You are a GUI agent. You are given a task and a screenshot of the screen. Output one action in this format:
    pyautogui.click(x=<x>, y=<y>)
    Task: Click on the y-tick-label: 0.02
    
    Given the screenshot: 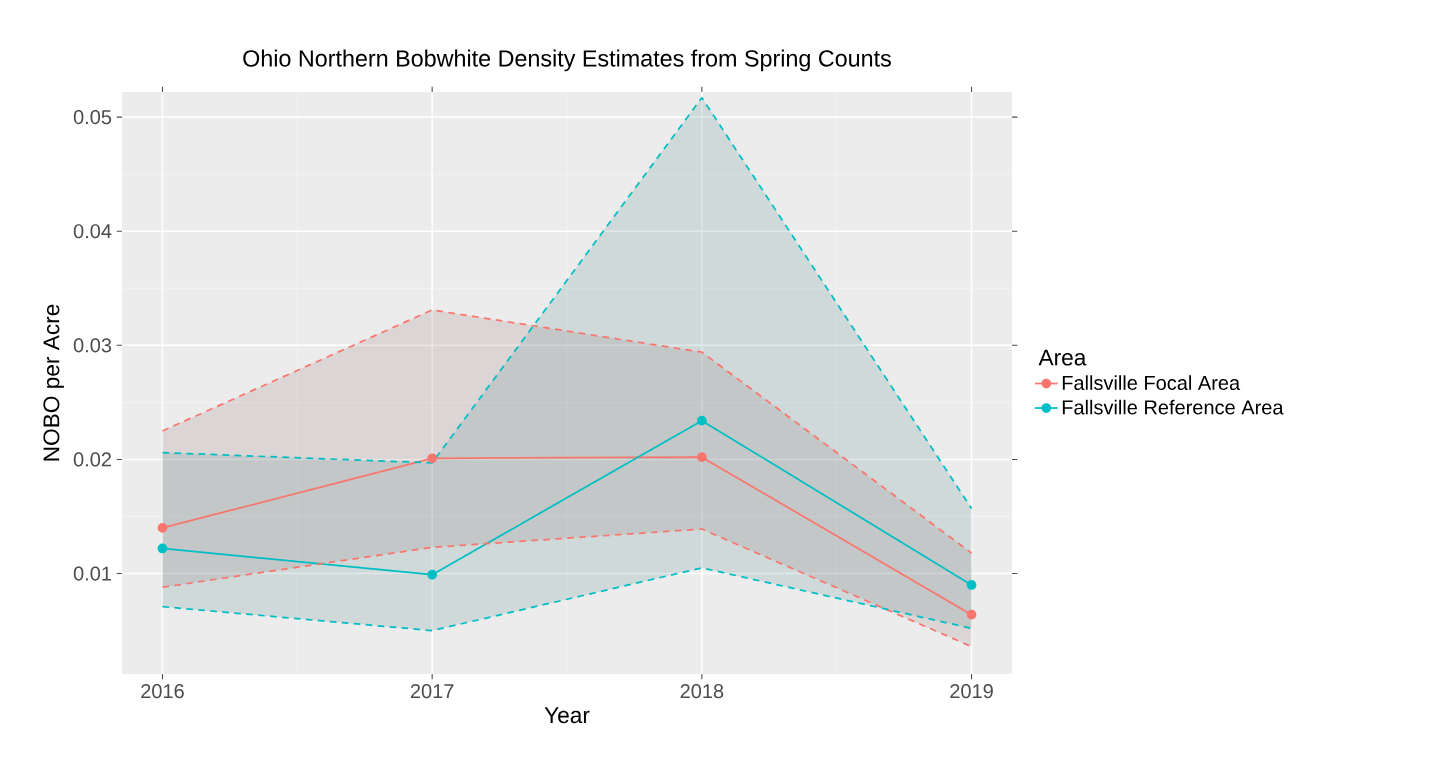 What is the action you would take?
    pyautogui.click(x=92, y=459)
    